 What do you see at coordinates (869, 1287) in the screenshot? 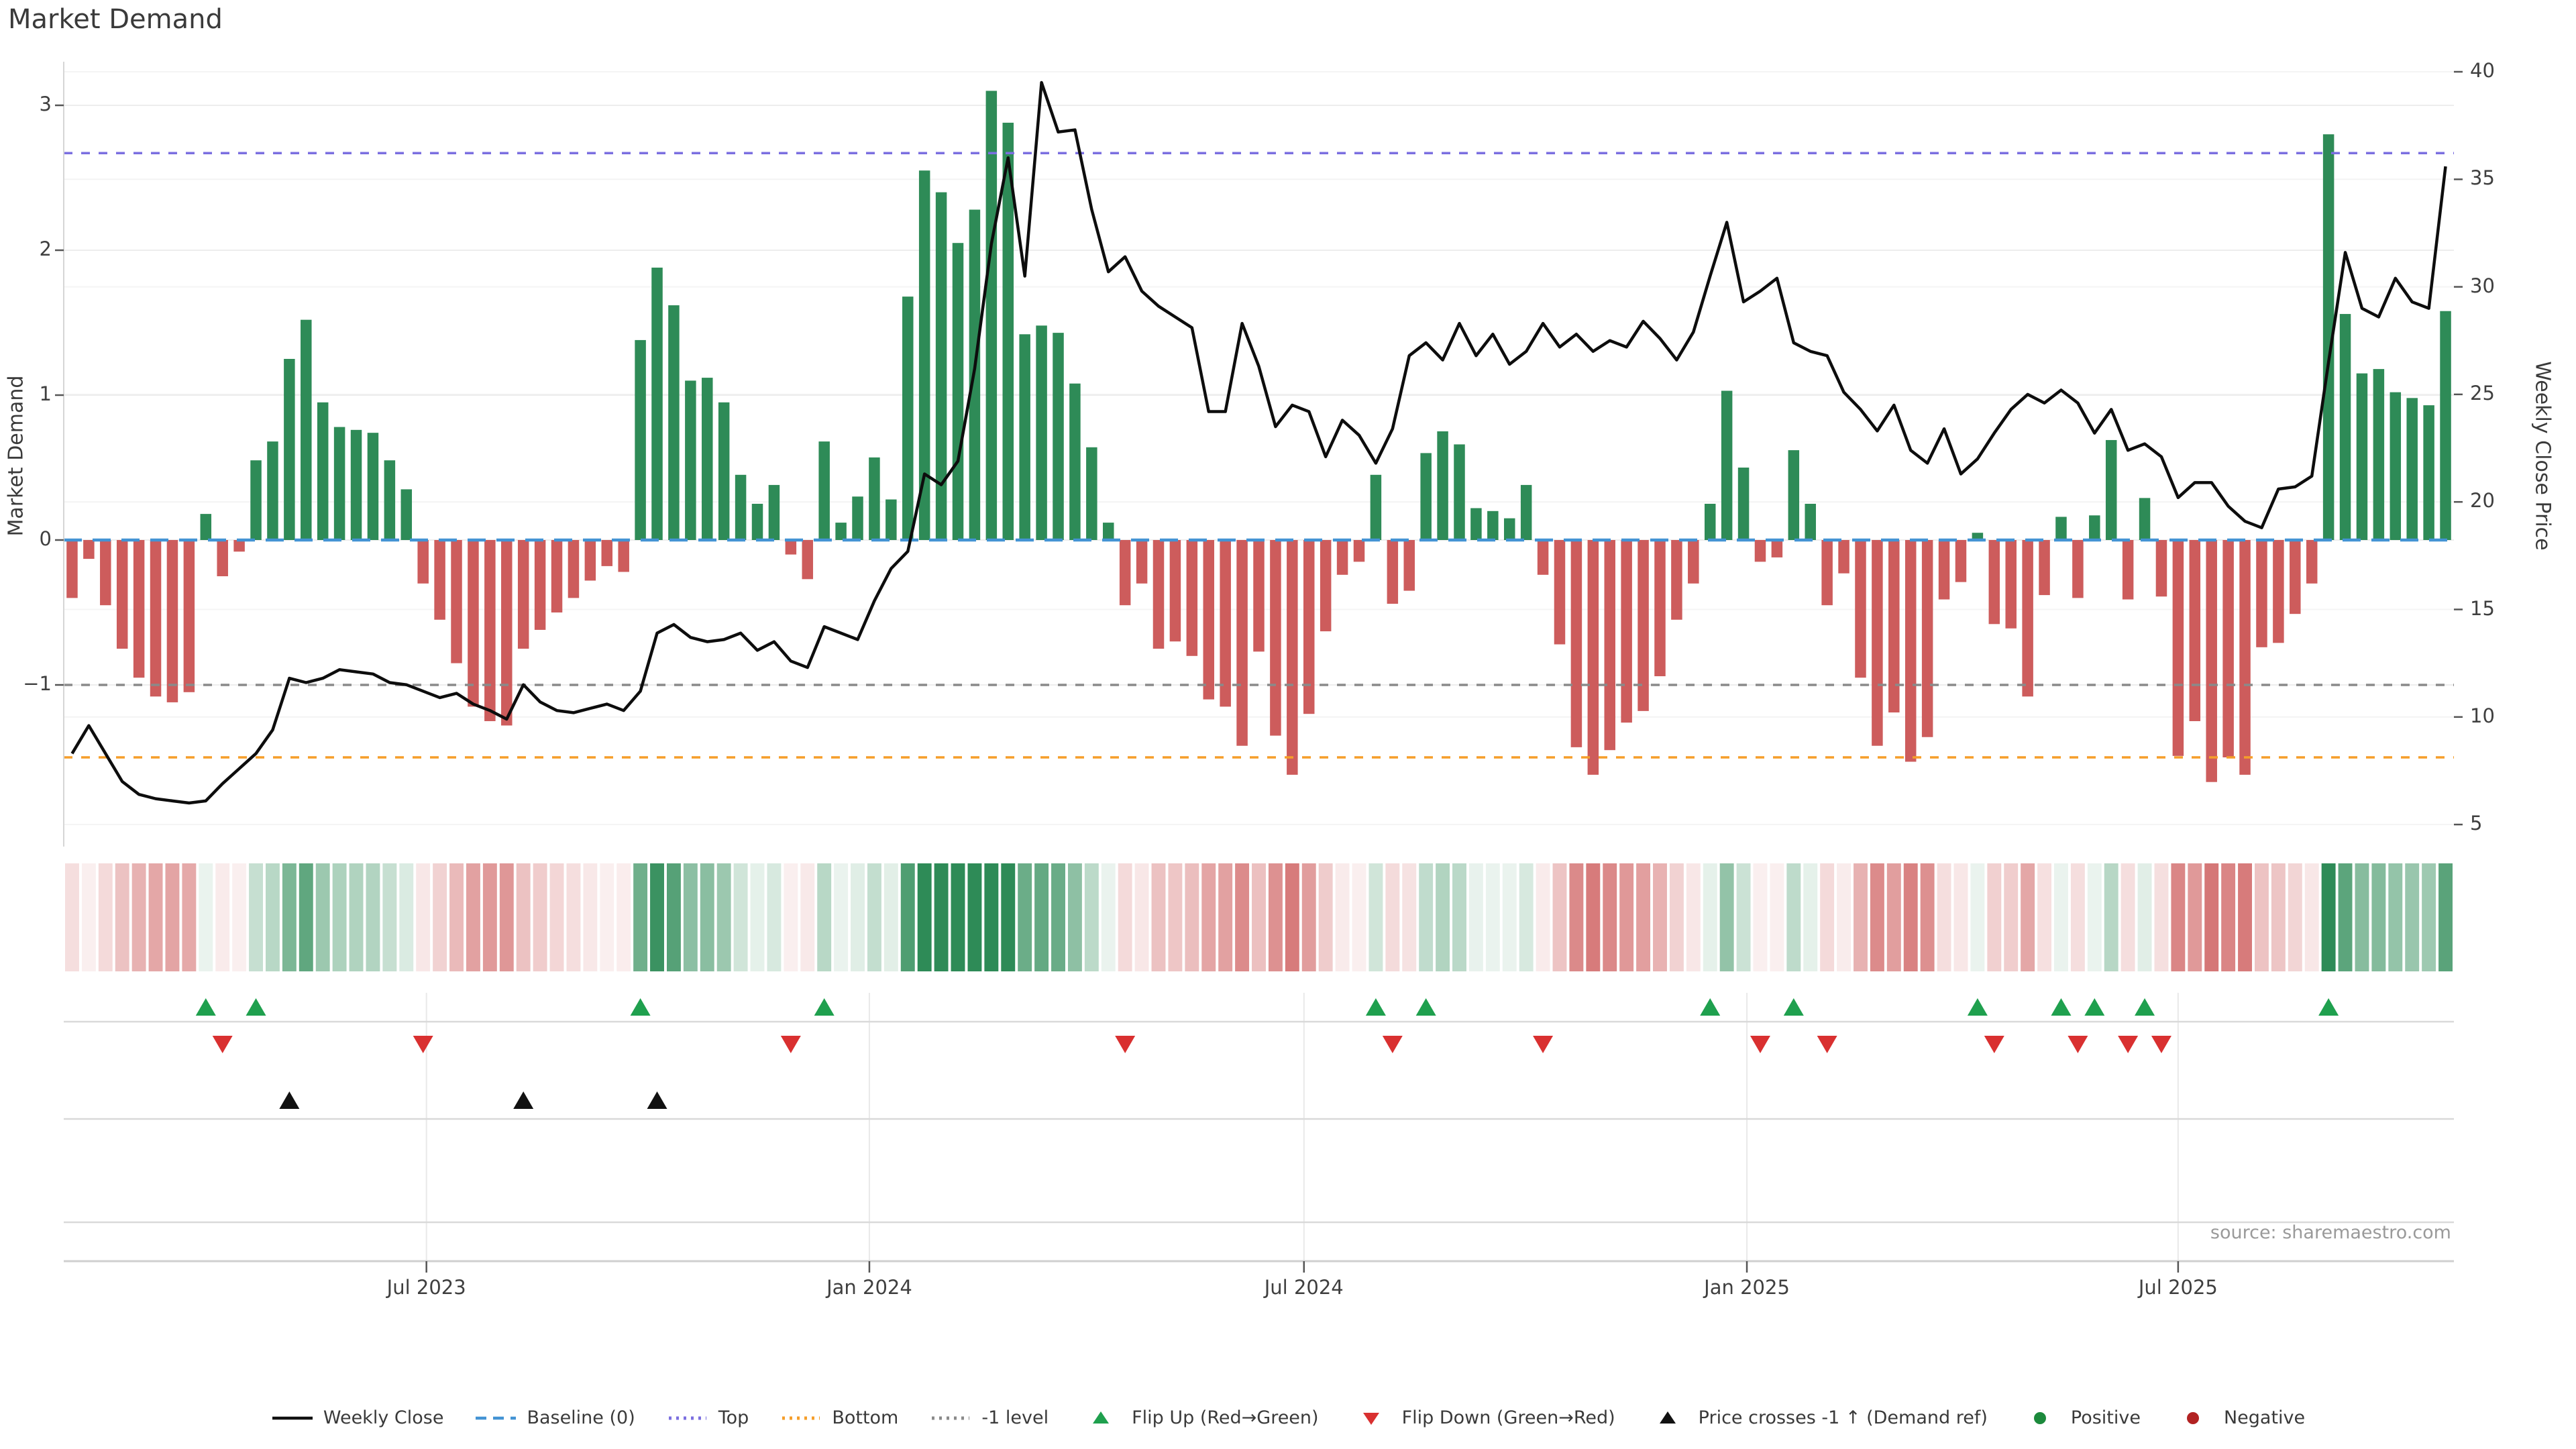
I see `date-axis-tick: Jan 2024` at bounding box center [869, 1287].